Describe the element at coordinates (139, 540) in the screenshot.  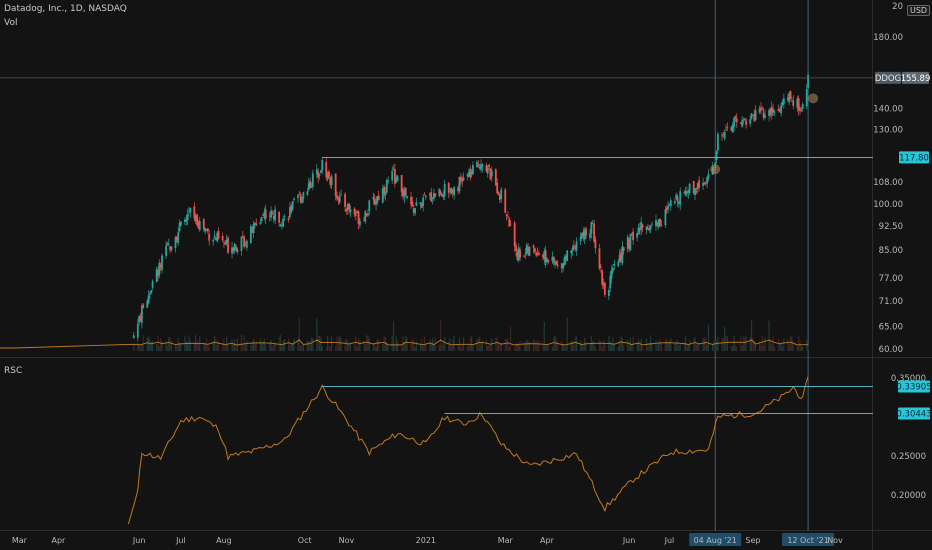
I see `time-tick-label: Jun` at that location.